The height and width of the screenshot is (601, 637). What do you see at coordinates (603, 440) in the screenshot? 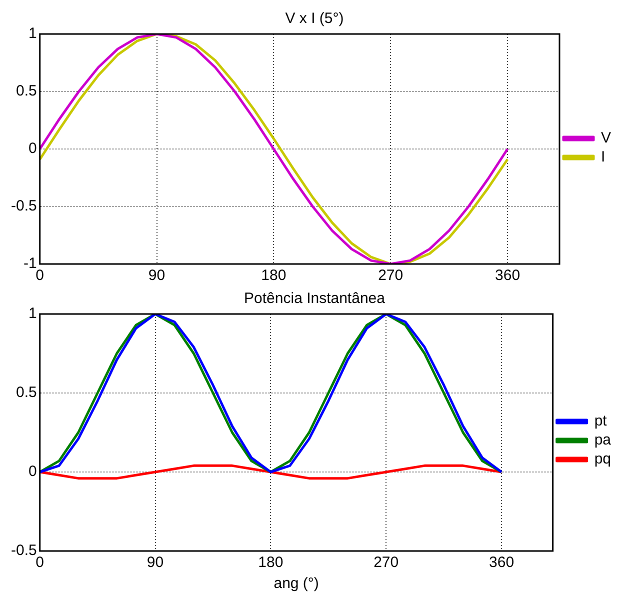
I see `legend-label: pa` at bounding box center [603, 440].